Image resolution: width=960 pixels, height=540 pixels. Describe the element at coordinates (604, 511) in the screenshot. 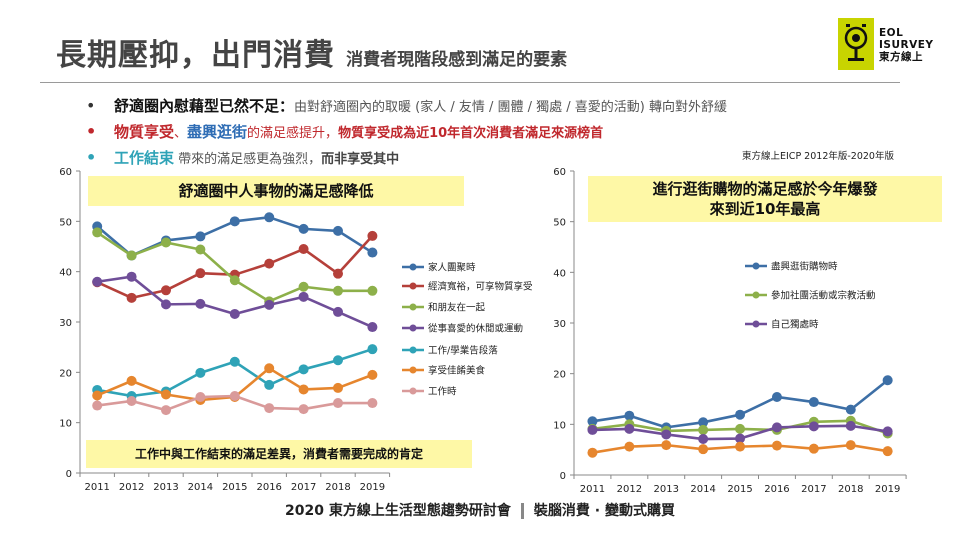

I see `footer-theme: 裝腦消費 · 變動式購買` at that location.